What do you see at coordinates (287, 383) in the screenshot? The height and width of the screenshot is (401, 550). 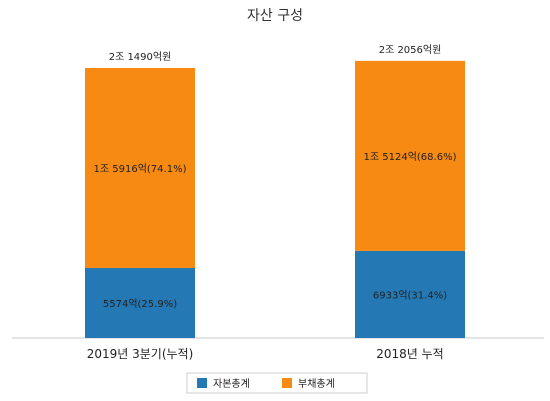 I see `legend-swatch-liabilities` at bounding box center [287, 383].